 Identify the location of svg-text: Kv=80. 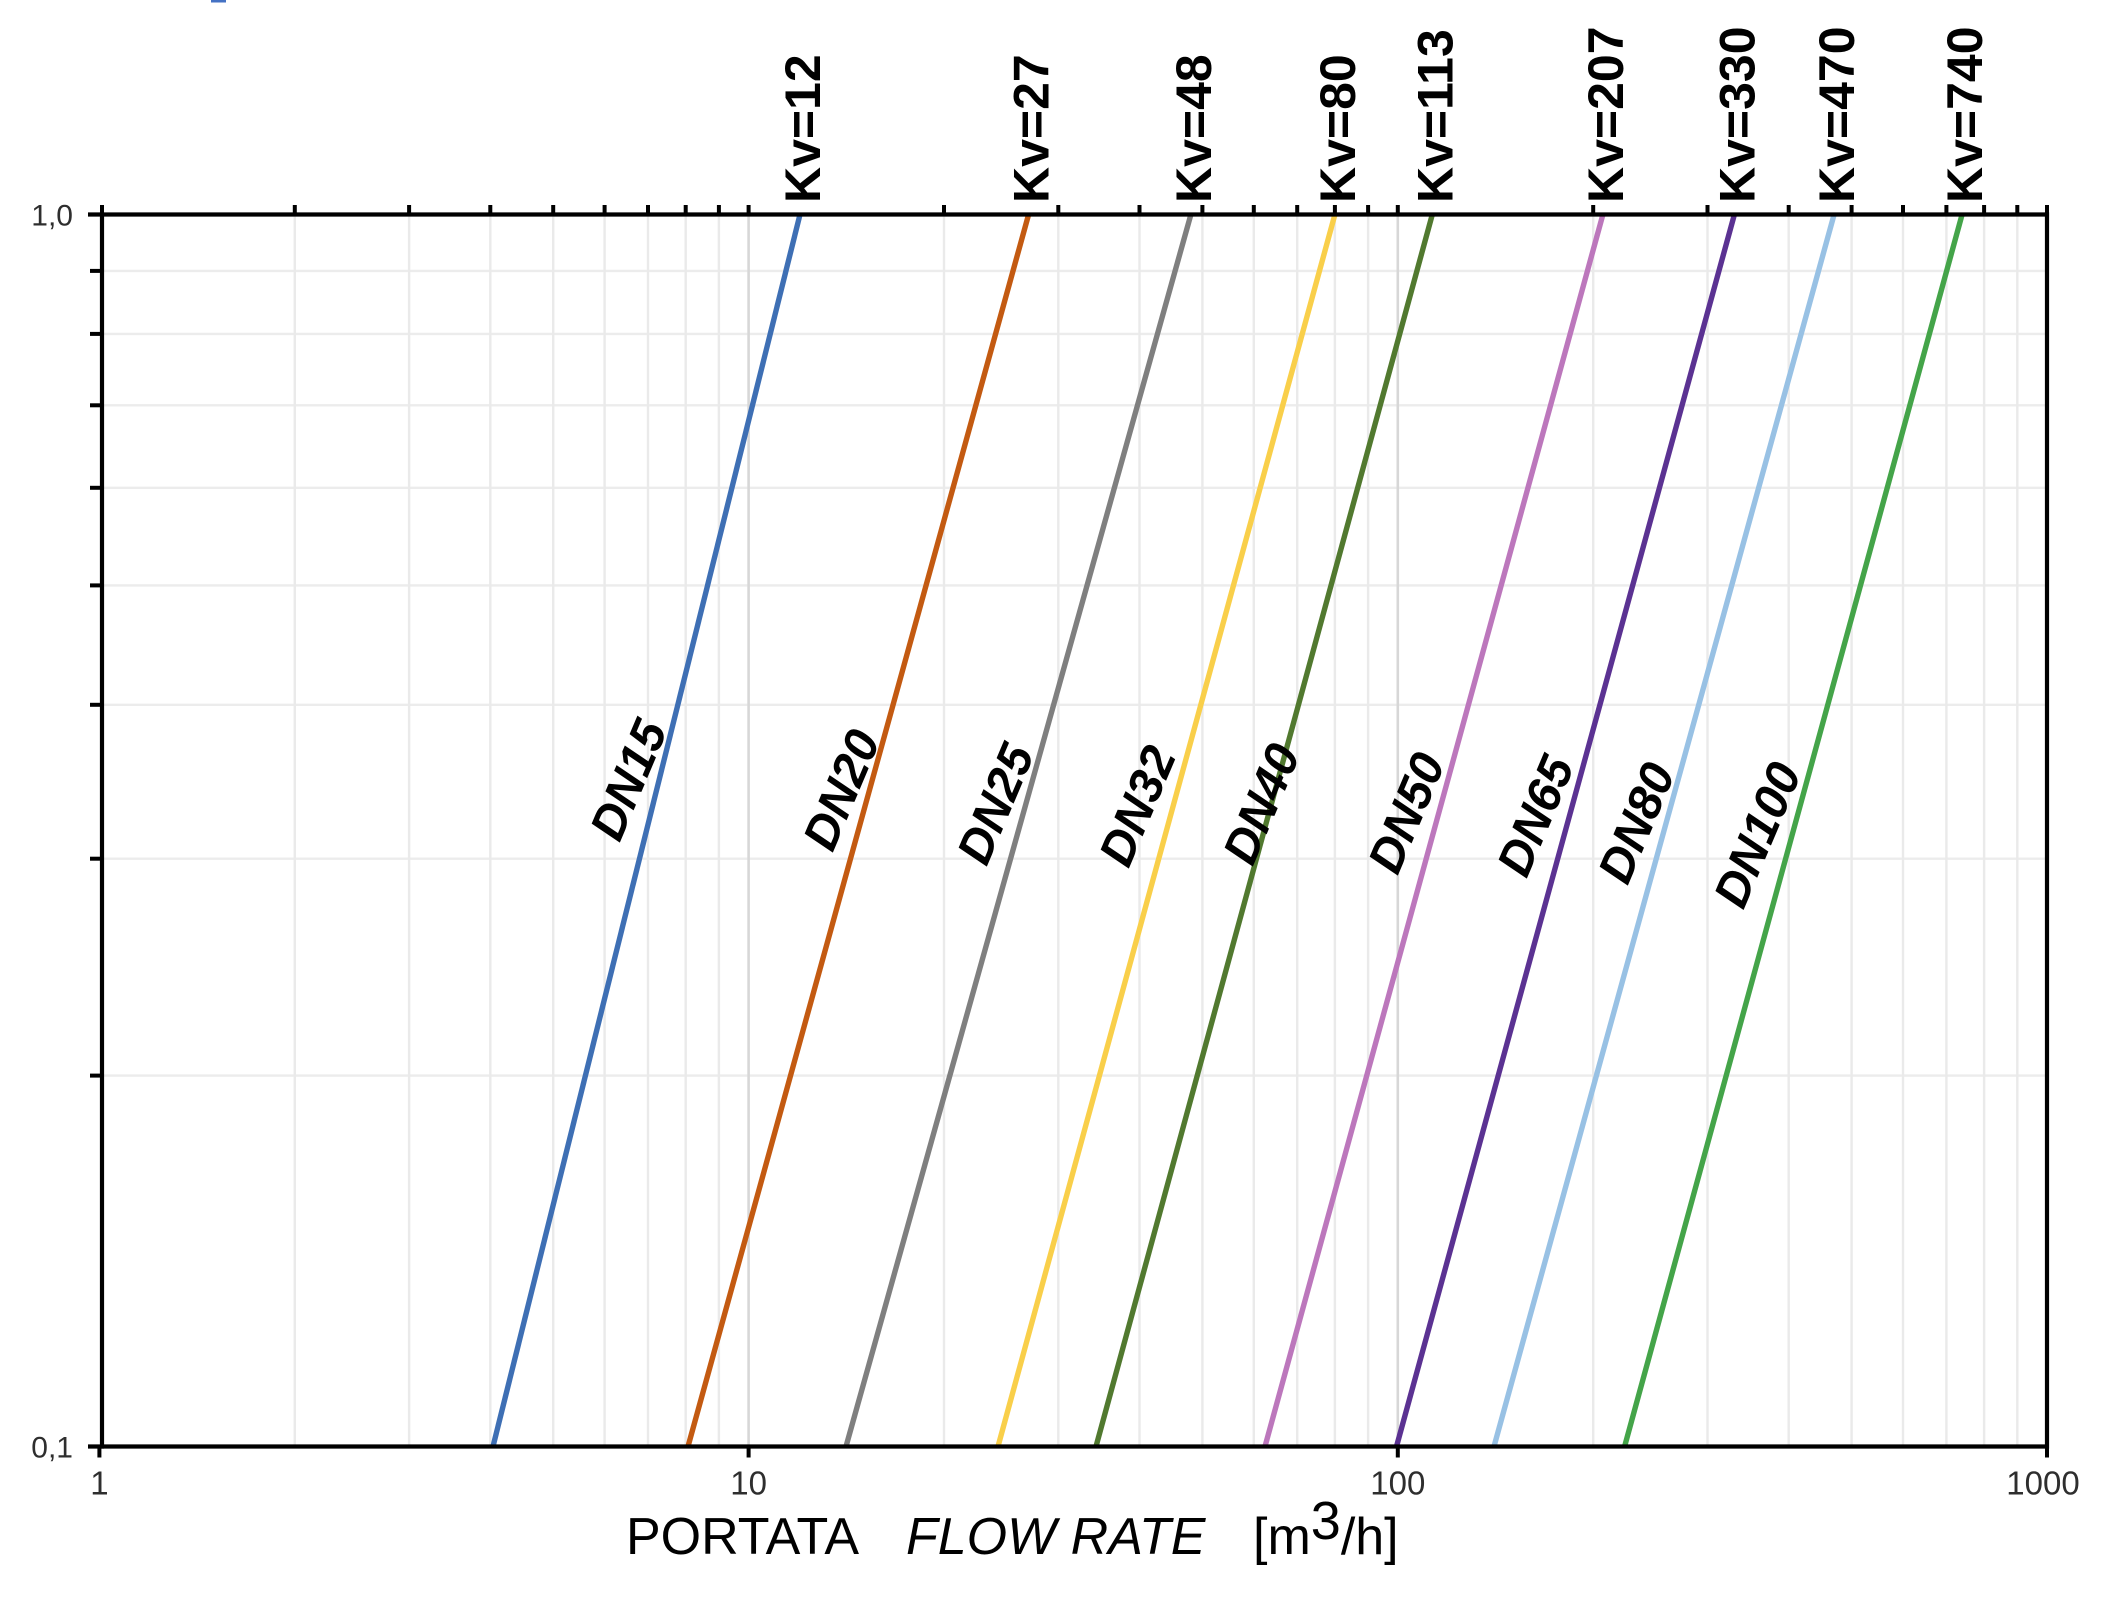
(1338, 128).